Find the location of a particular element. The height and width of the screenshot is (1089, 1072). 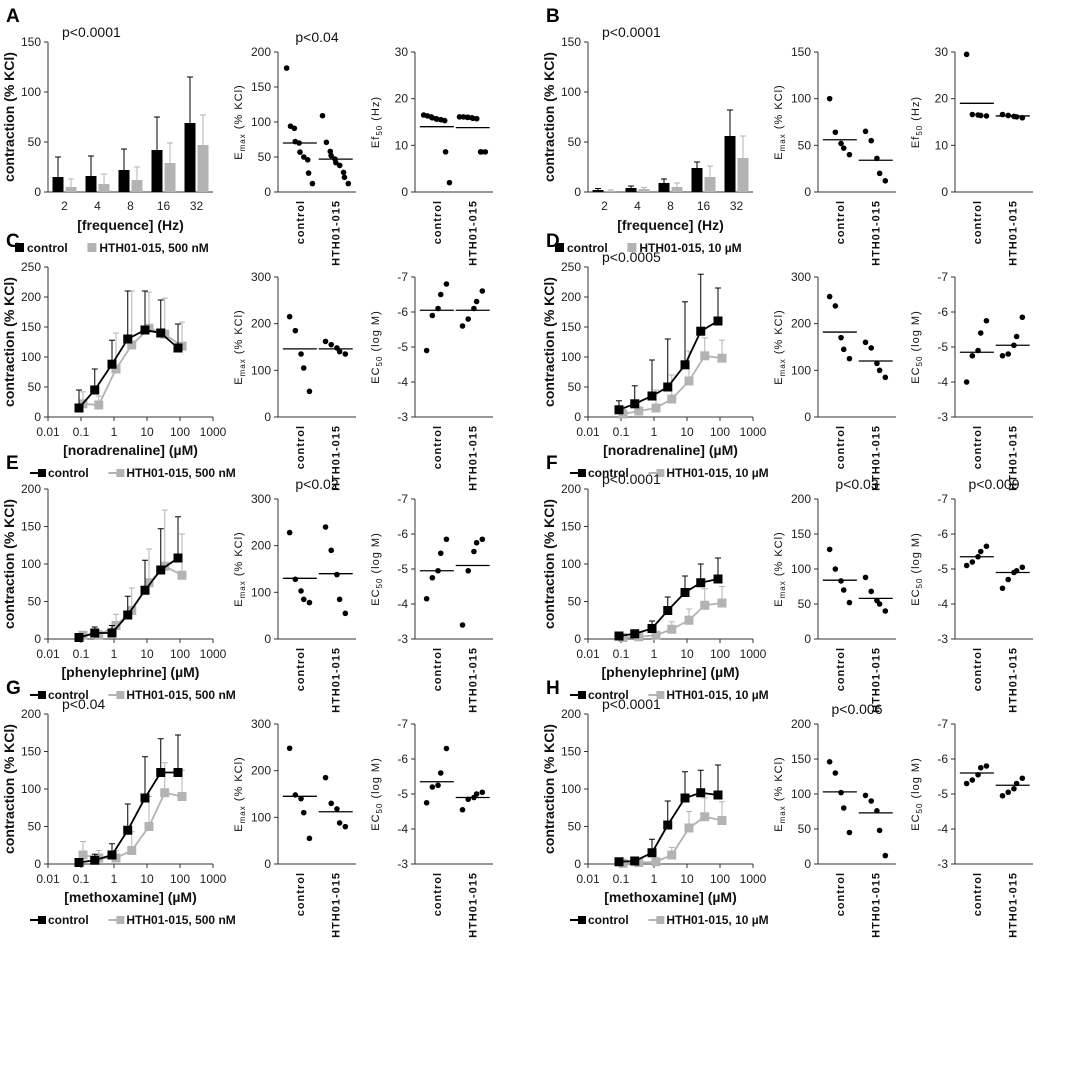

emax-group-label: HTH01-015 is located at coordinates (877, 458).